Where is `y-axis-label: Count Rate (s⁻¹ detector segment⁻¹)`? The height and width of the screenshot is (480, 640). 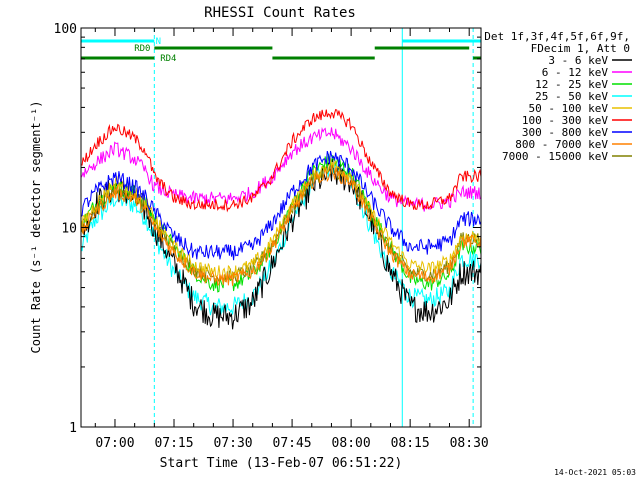
y-axis-label: Count Rate (s⁻¹ detector segment⁻¹) is located at coordinates (36, 227).